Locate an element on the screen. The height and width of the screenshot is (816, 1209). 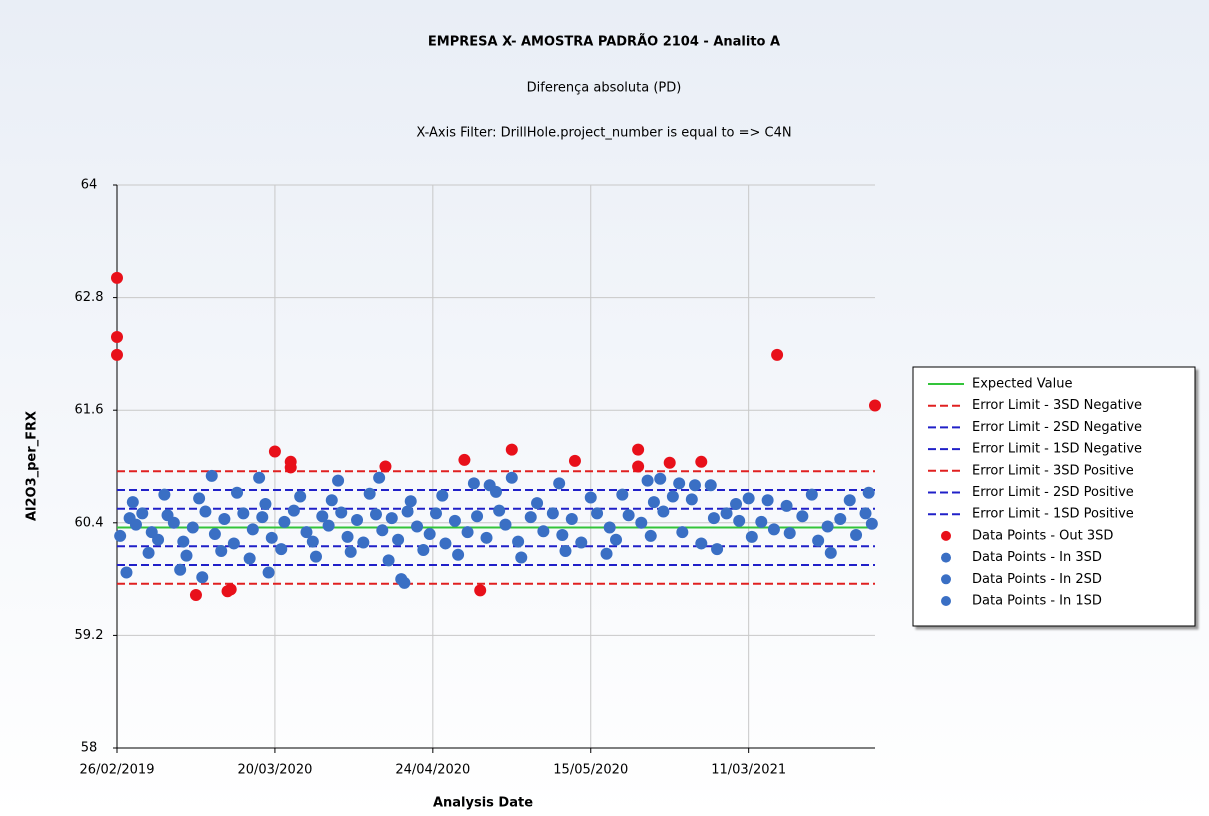
y-tick-label: 58 is located at coordinates (89, 748).